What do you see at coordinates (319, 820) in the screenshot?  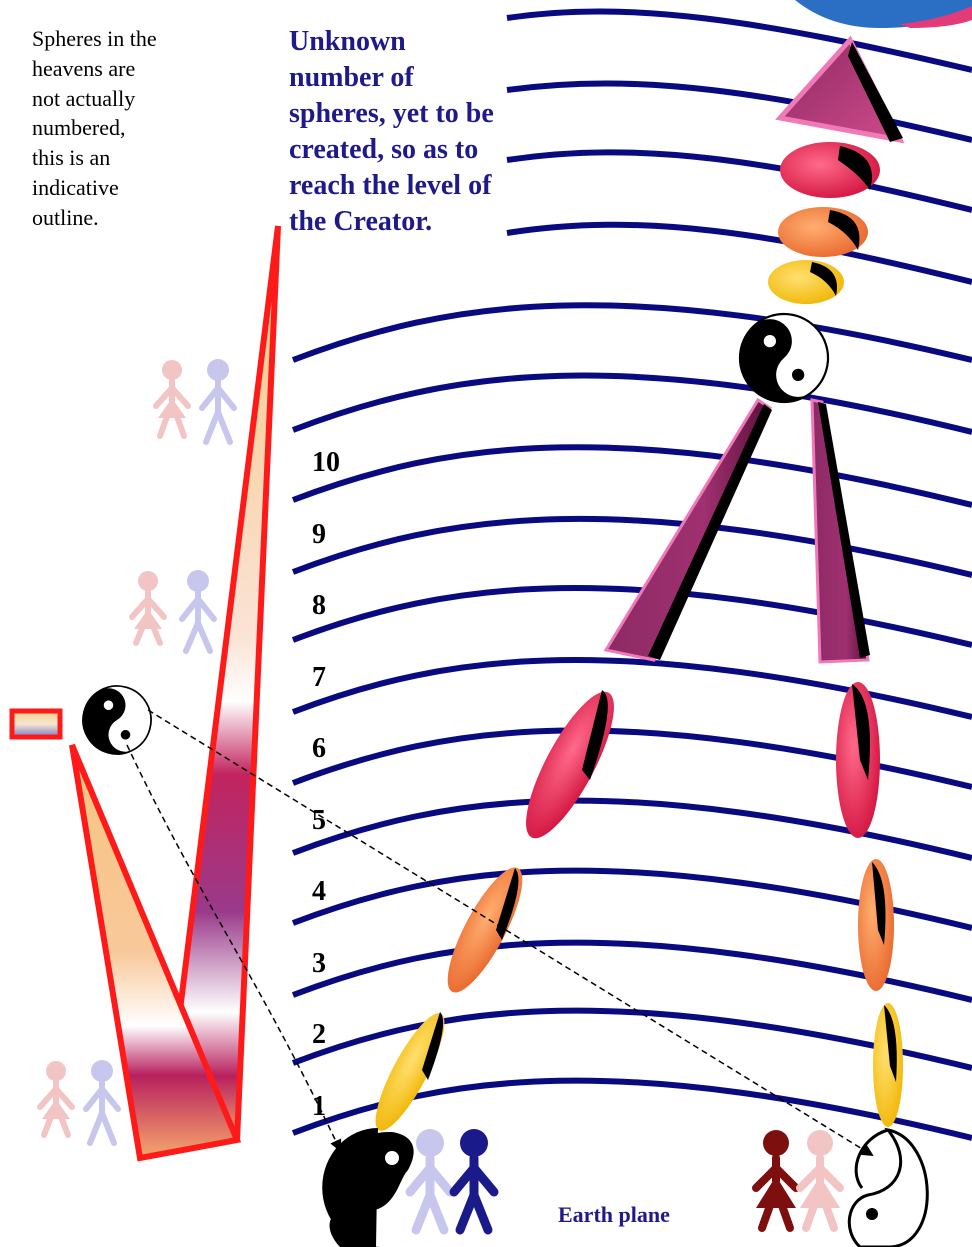 I see `sphere-number: 5` at bounding box center [319, 820].